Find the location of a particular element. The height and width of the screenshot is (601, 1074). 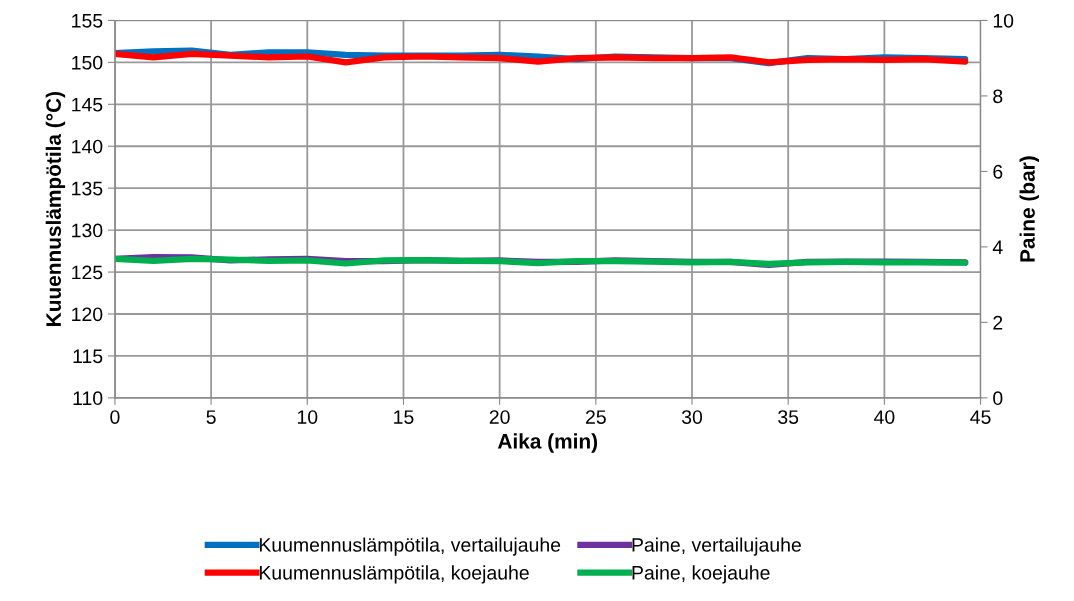

y2-tick-label: 4 is located at coordinates (997, 247).